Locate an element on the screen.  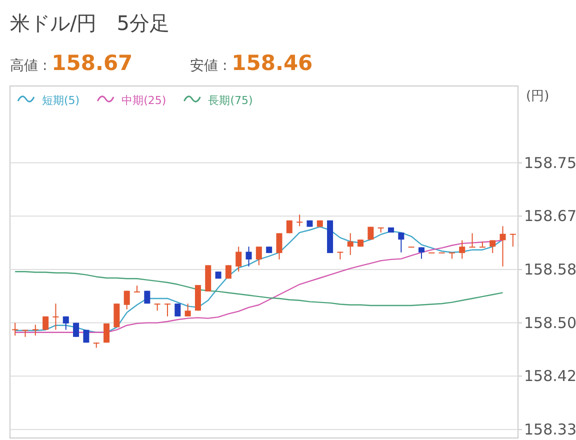
y-tick-label: 158.67 is located at coordinates (550, 216).